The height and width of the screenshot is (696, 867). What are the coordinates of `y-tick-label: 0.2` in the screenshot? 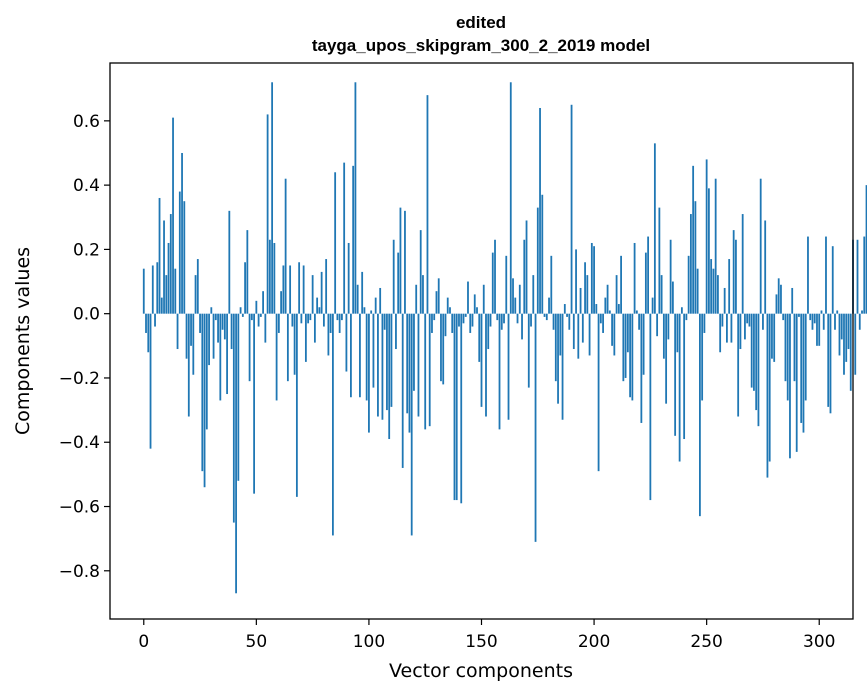 It's located at (86, 250).